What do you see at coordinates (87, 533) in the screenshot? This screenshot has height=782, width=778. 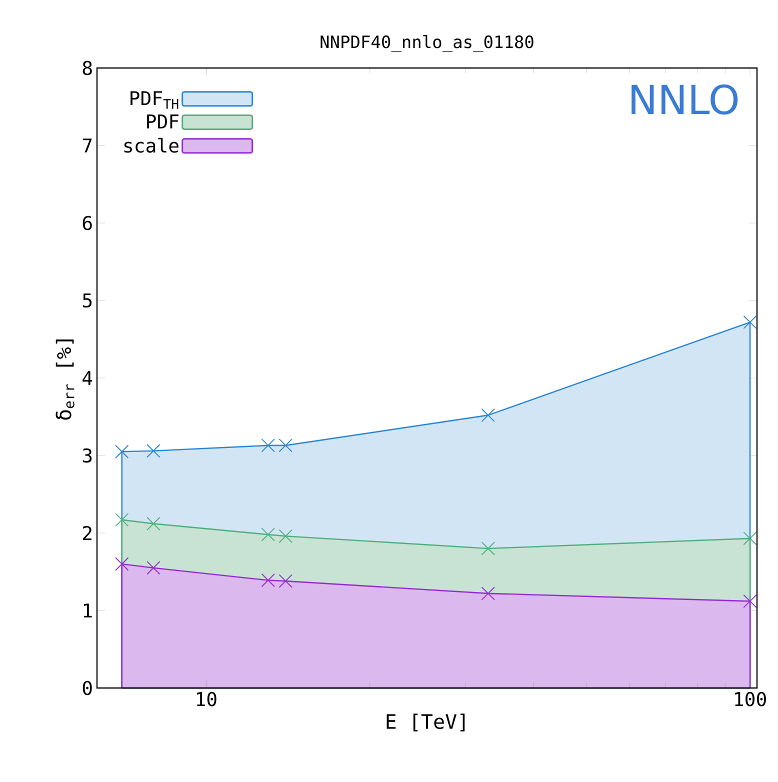 I see `y-tick-label: 2` at bounding box center [87, 533].